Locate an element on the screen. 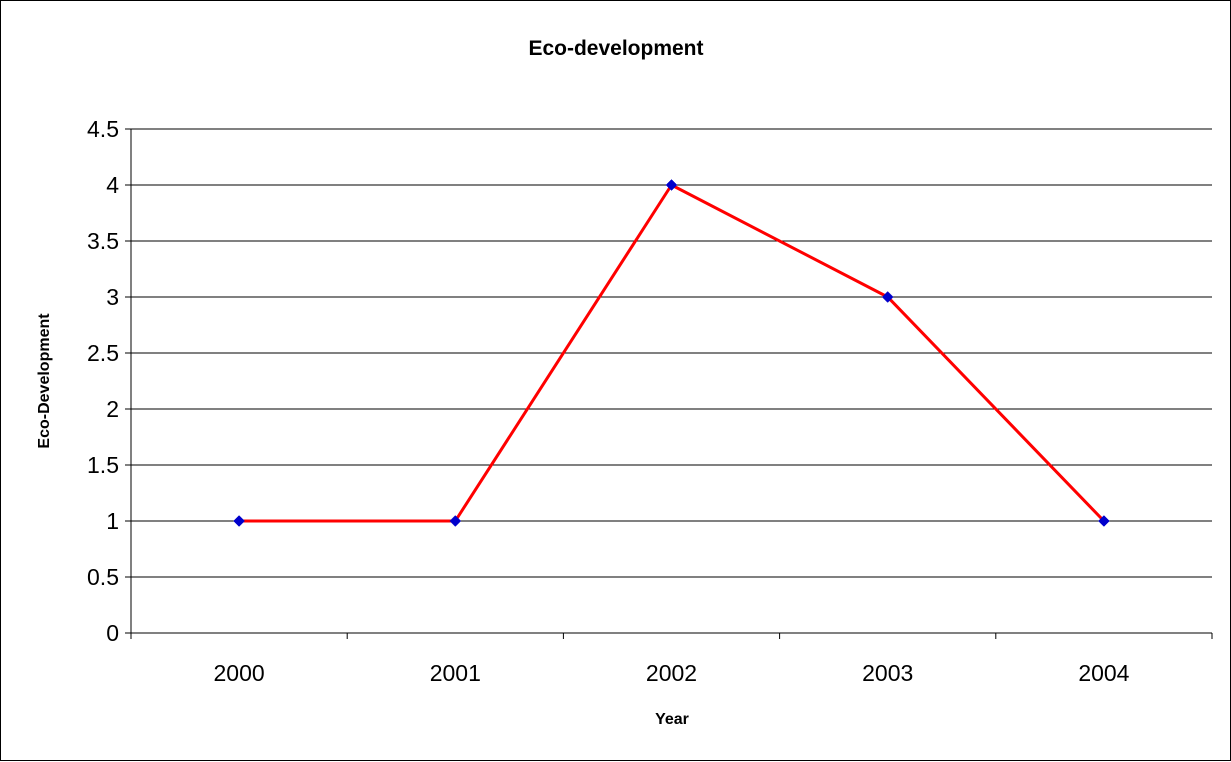 The image size is (1231, 762). y-tick-label: 0.5 is located at coordinates (103, 577).